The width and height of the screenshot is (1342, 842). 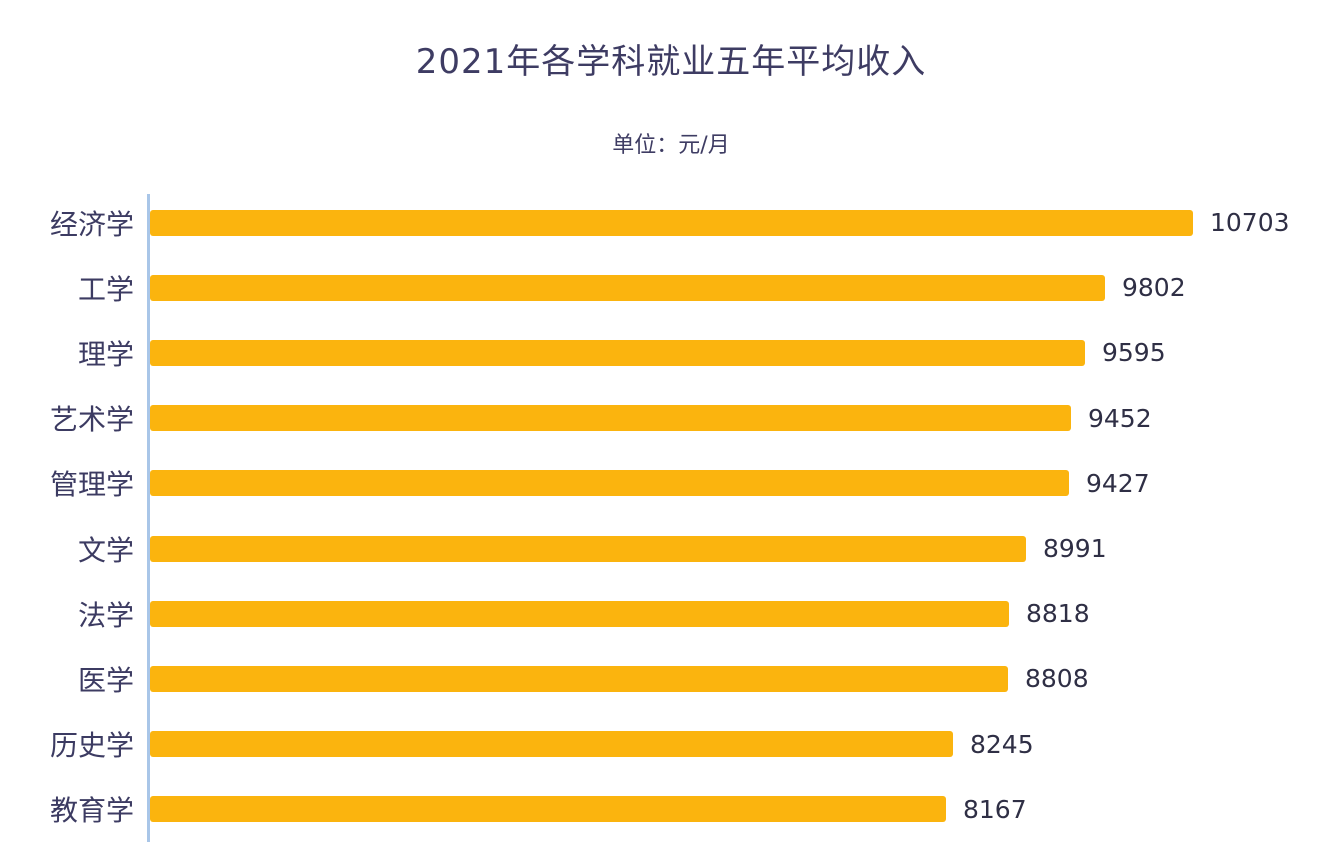 I want to click on bar-track: 9427, so click(x=746, y=483).